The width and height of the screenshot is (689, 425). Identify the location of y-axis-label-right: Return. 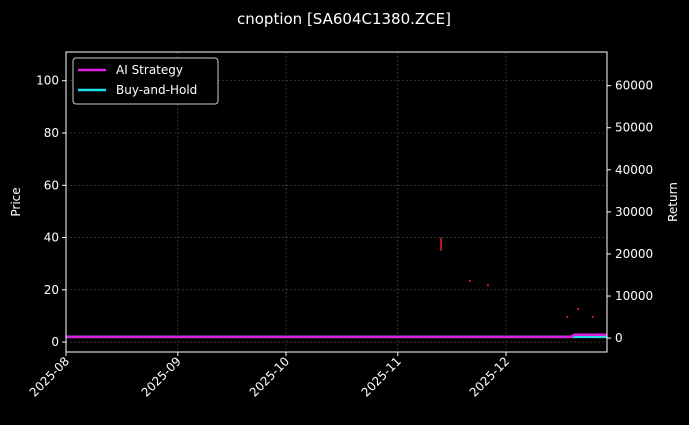
(673, 202).